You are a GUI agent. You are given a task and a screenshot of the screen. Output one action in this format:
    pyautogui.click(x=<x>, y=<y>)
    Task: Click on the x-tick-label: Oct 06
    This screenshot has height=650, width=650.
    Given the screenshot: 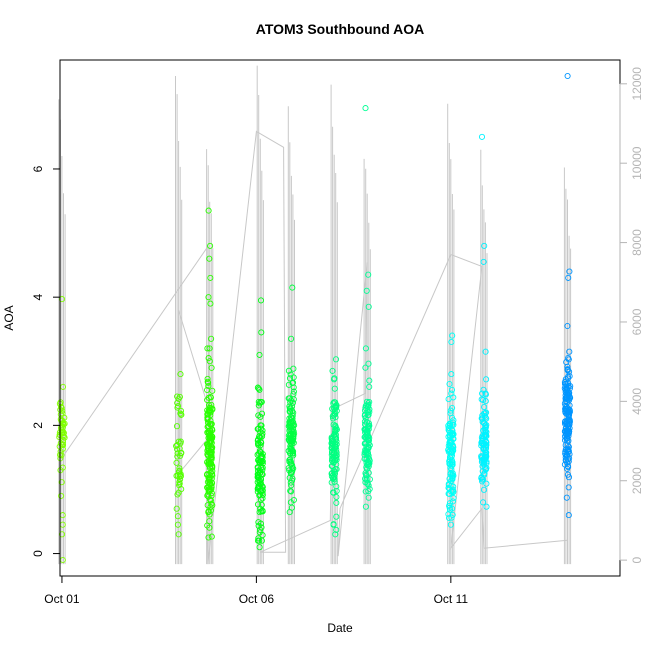 What is the action you would take?
    pyautogui.click(x=257, y=599)
    